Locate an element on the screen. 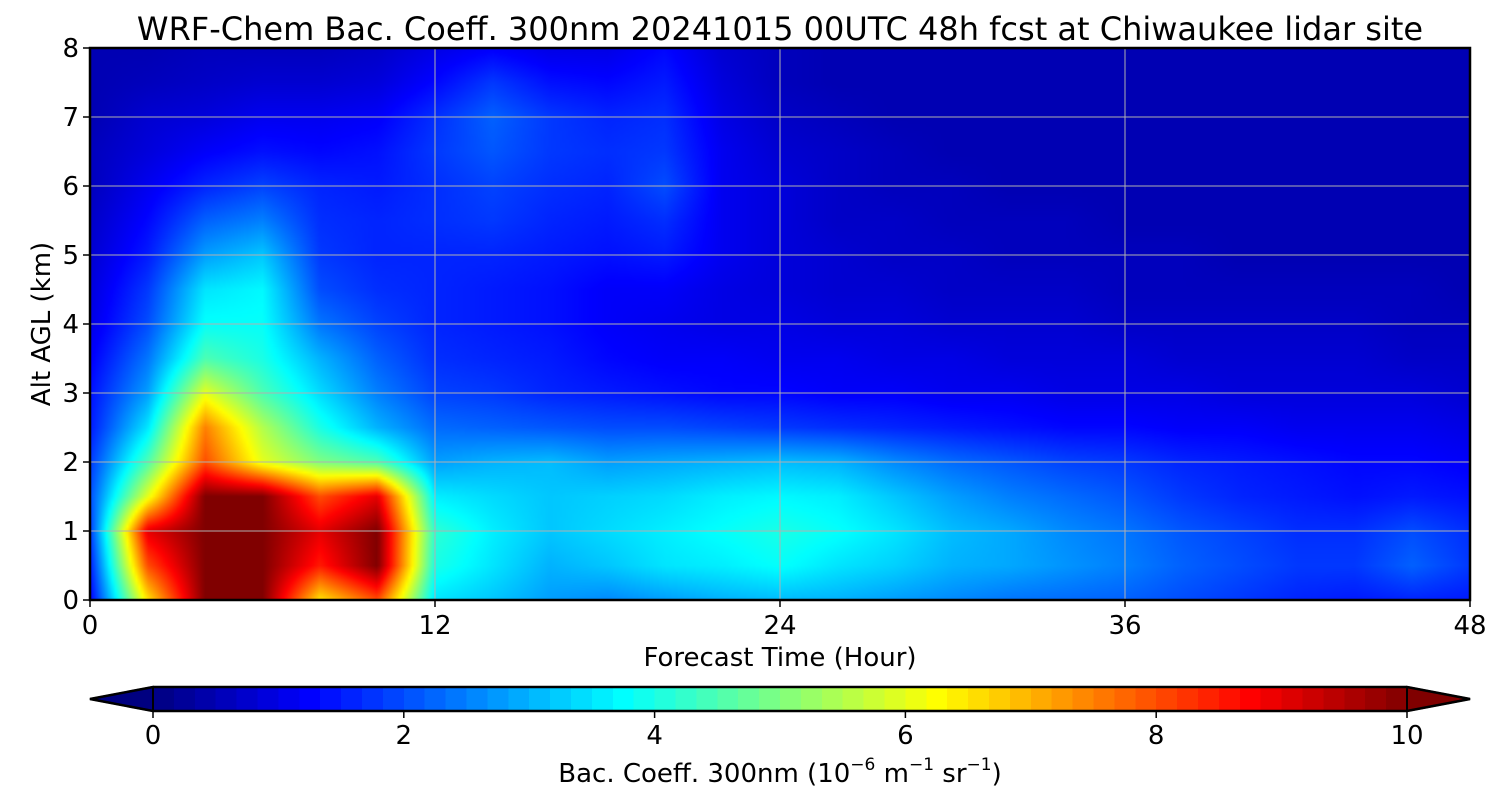  y-tick-label: 5 is located at coordinates (70, 256).